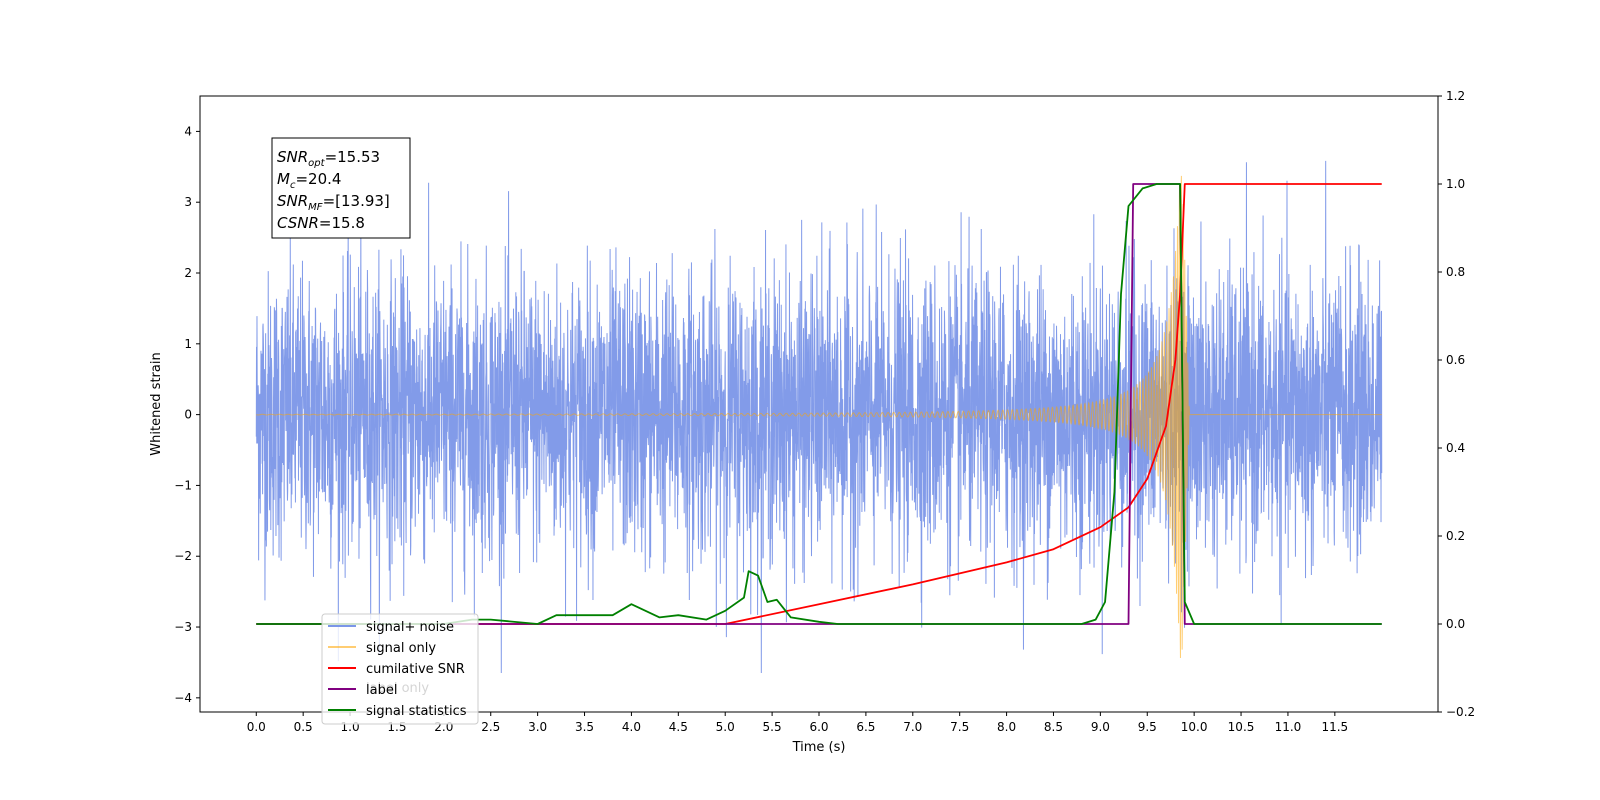  I want to click on annotation-frame, so click(341, 188).